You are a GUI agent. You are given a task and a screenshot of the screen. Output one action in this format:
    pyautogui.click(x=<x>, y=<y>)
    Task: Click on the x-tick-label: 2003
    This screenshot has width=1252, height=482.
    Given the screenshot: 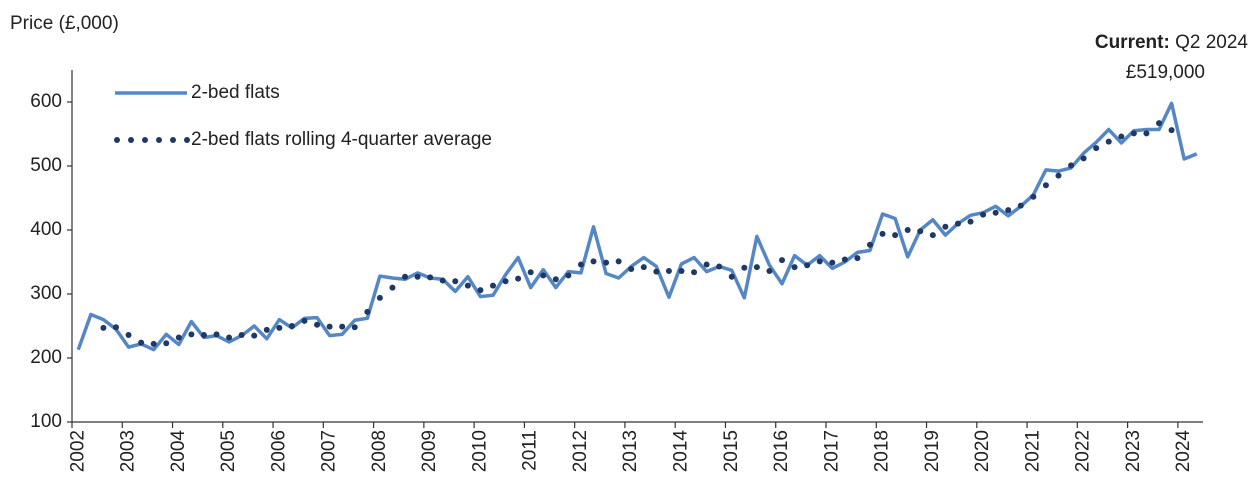 What is the action you would take?
    pyautogui.click(x=128, y=451)
    